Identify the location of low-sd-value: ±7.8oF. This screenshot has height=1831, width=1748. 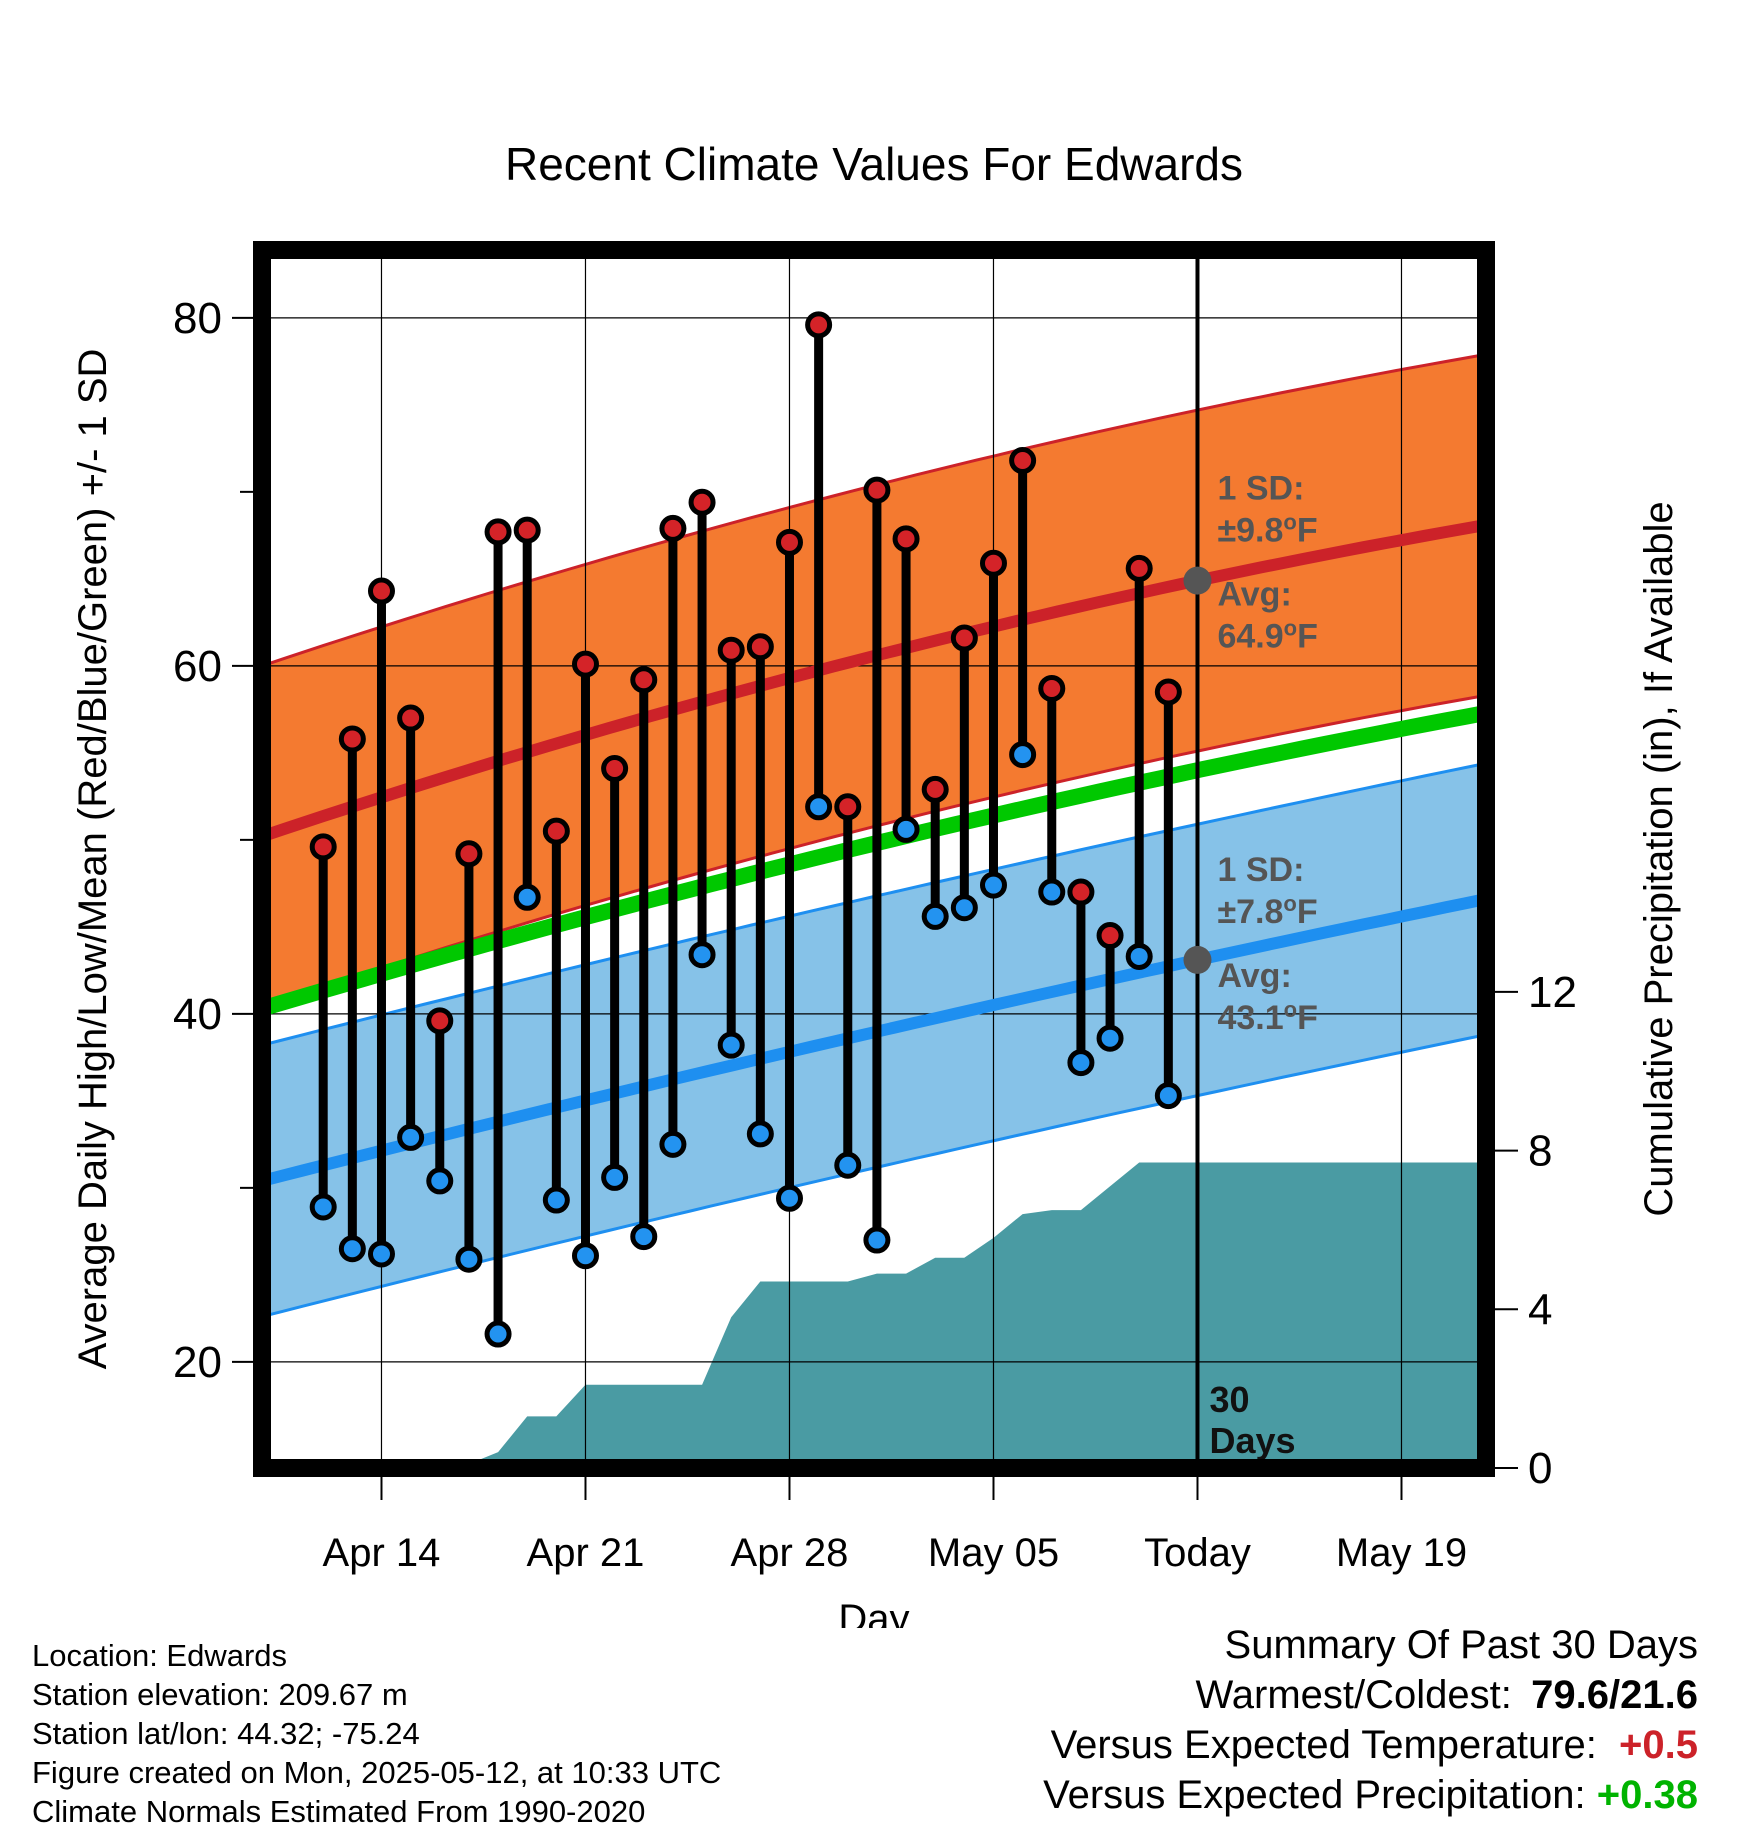
(1267, 911).